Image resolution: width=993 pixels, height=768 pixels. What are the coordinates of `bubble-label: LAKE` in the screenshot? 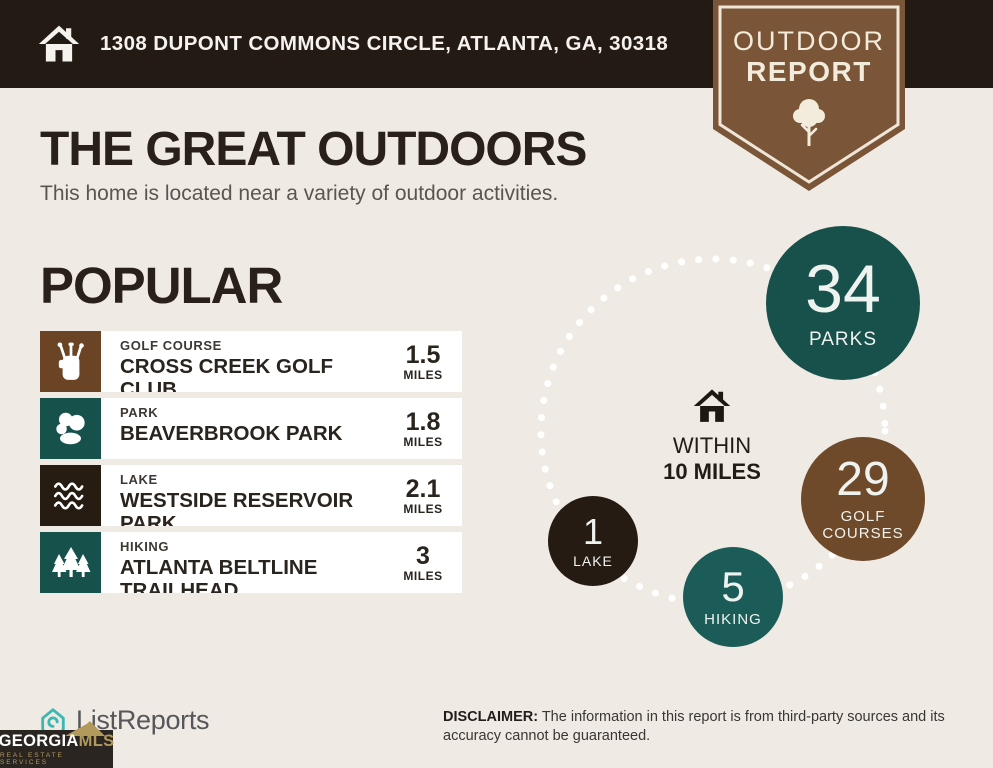 It's located at (593, 560).